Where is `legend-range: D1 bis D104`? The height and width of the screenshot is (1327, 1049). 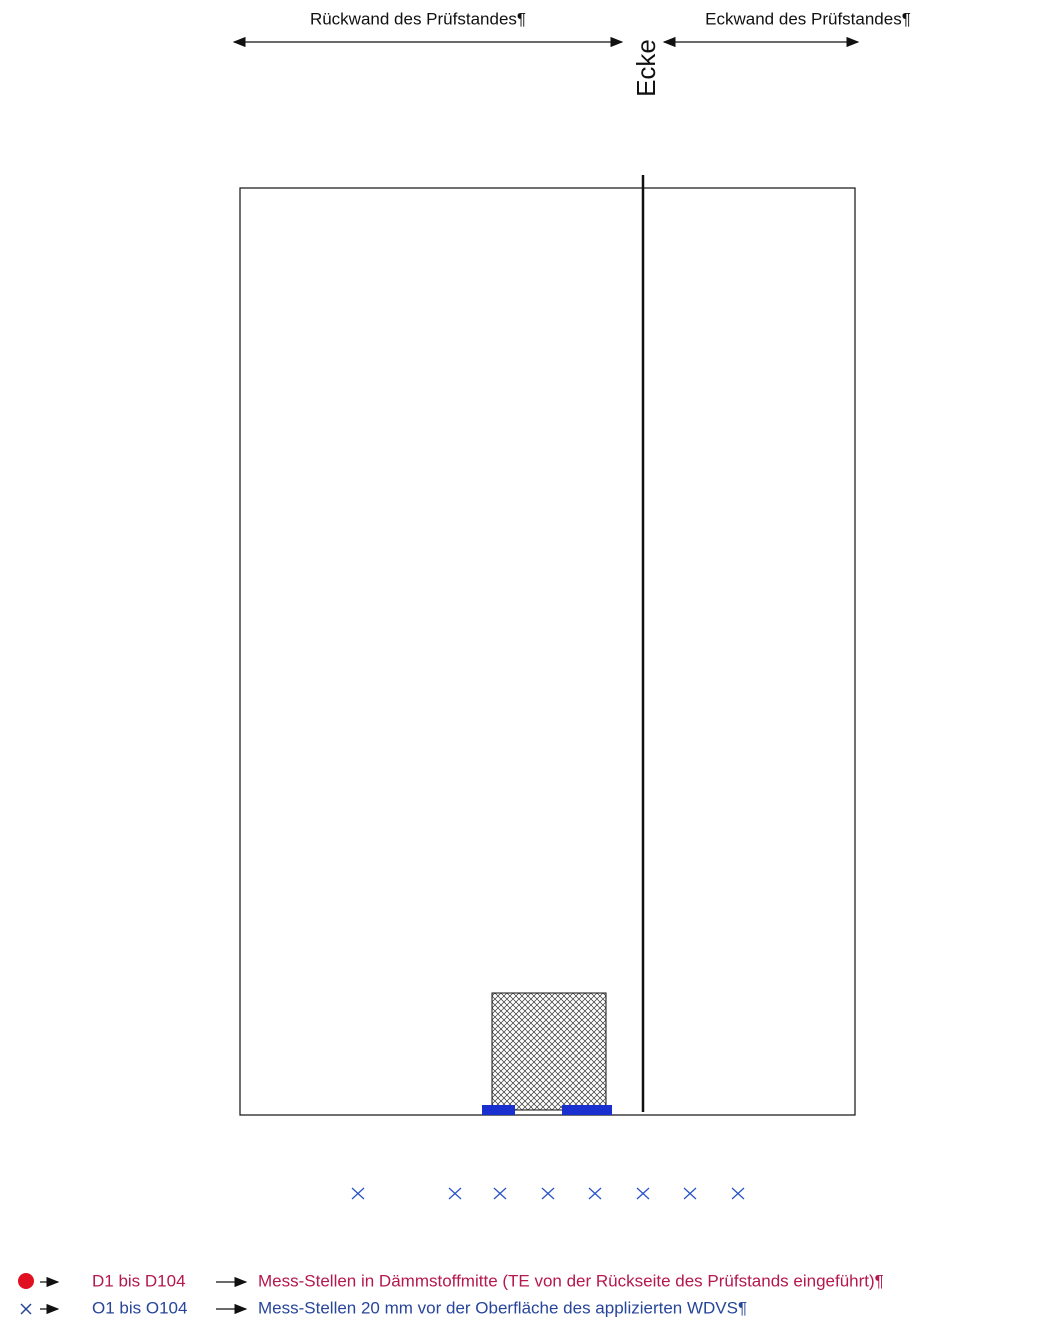 legend-range: D1 bis D104 is located at coordinates (139, 1280).